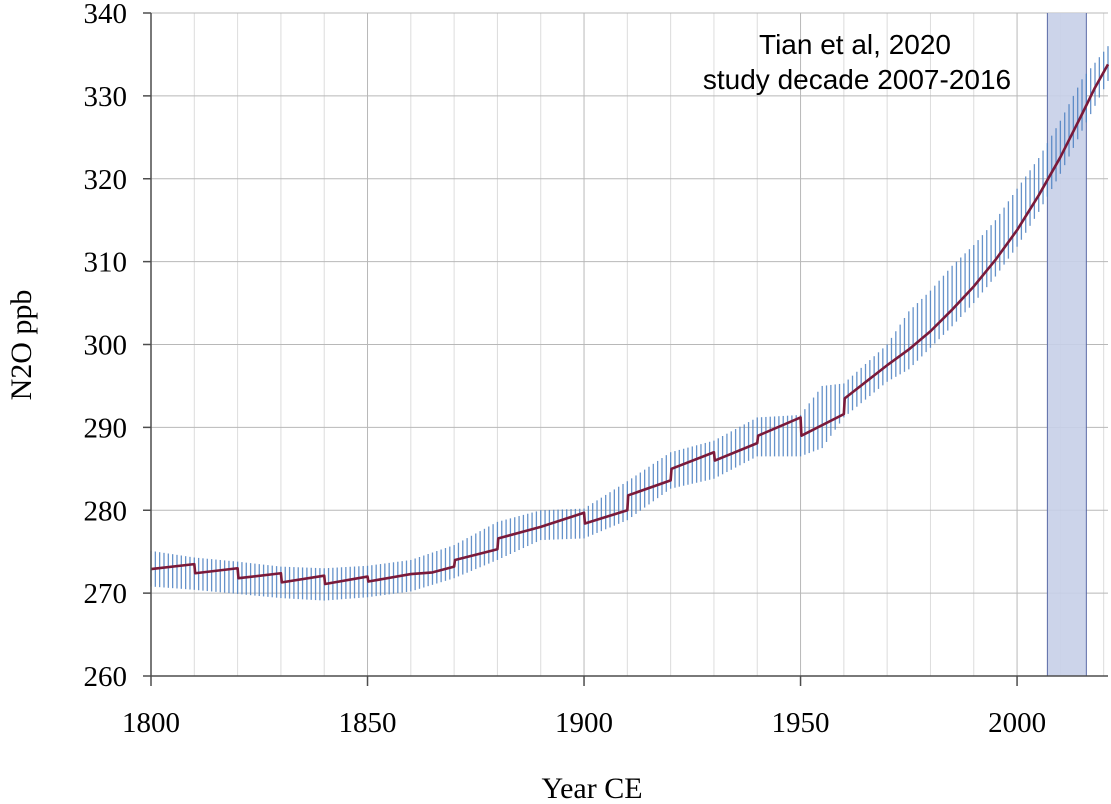 Image resolution: width=1111 pixels, height=804 pixels. I want to click on x-tick-label: 1950, so click(801, 723).